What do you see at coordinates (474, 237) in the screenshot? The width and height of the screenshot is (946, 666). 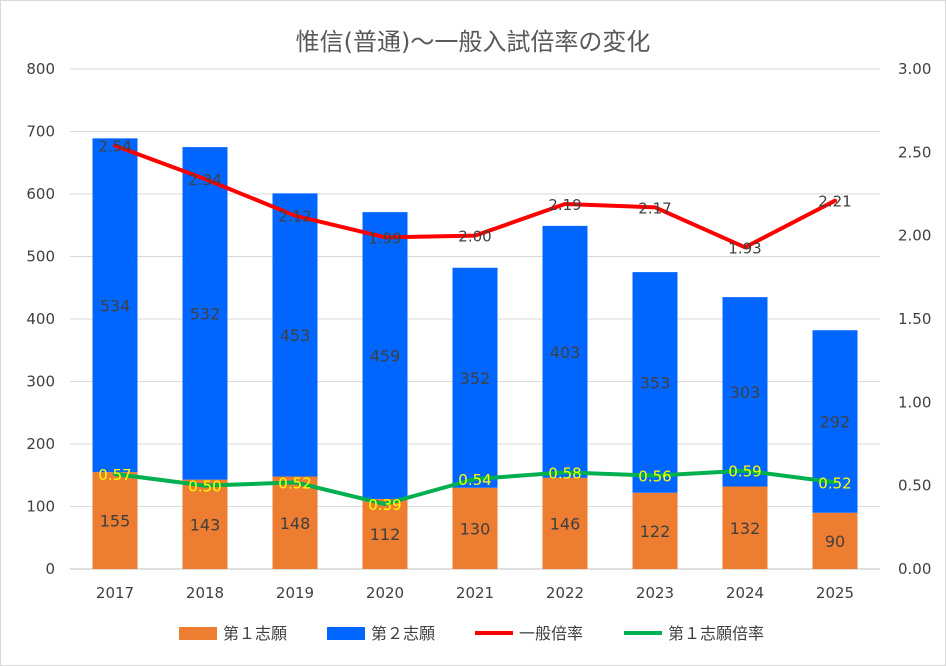 I see `data-label-general-ratio: 2.00` at bounding box center [474, 237].